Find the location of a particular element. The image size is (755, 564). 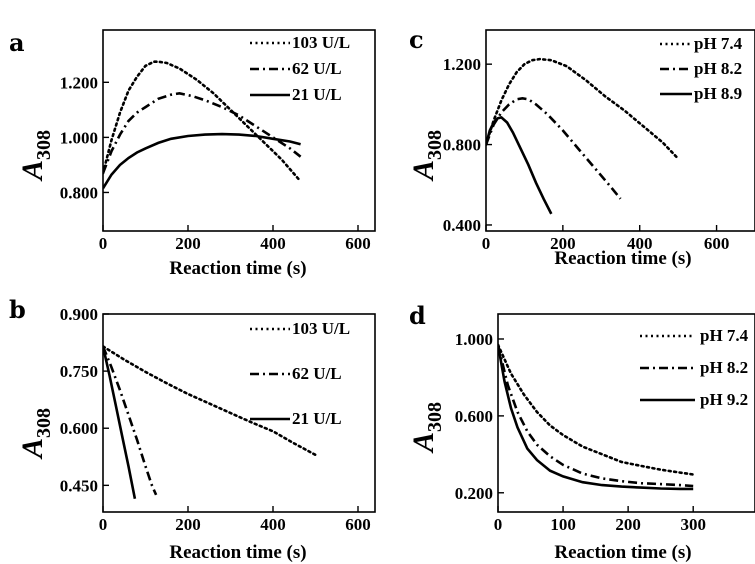

y-tick-label: 0.750 is located at coordinates (79, 371).